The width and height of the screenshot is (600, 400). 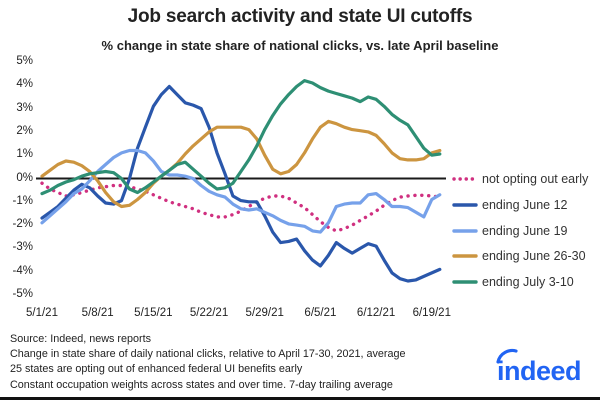 I want to click on x-tick-label: 5/15/21, so click(x=153, y=313).